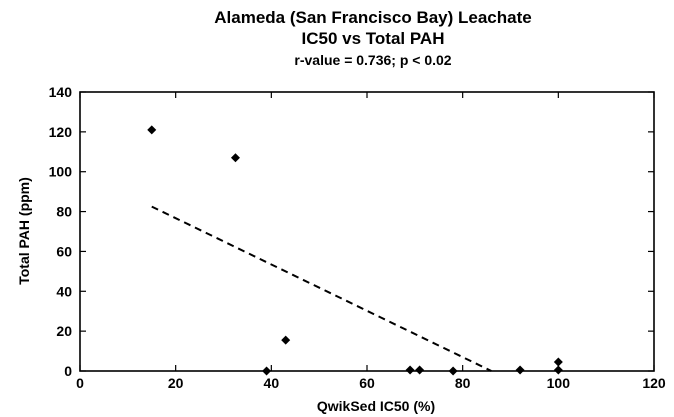 The width and height of the screenshot is (674, 417). I want to click on x-tick-label: 0, so click(80, 383).